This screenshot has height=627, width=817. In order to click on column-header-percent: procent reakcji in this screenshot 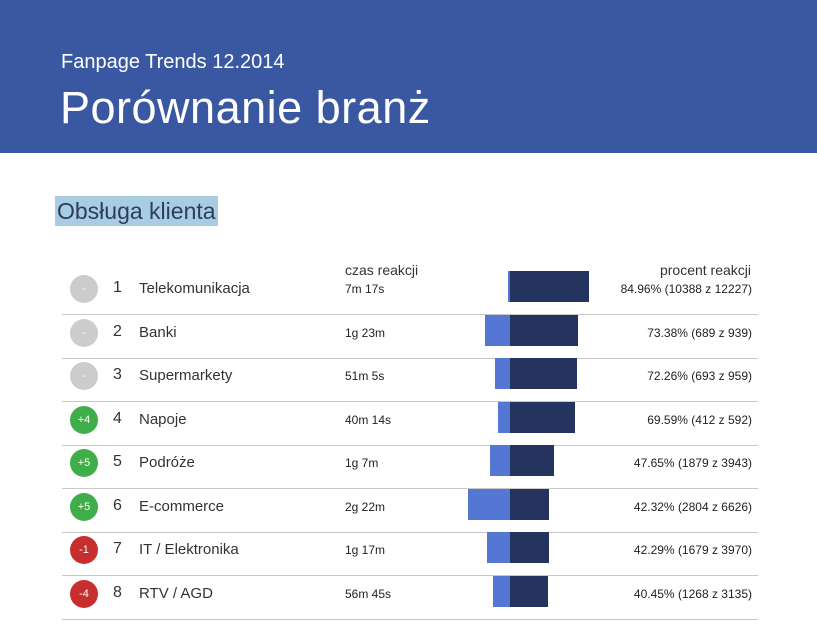, I will do `click(705, 270)`.